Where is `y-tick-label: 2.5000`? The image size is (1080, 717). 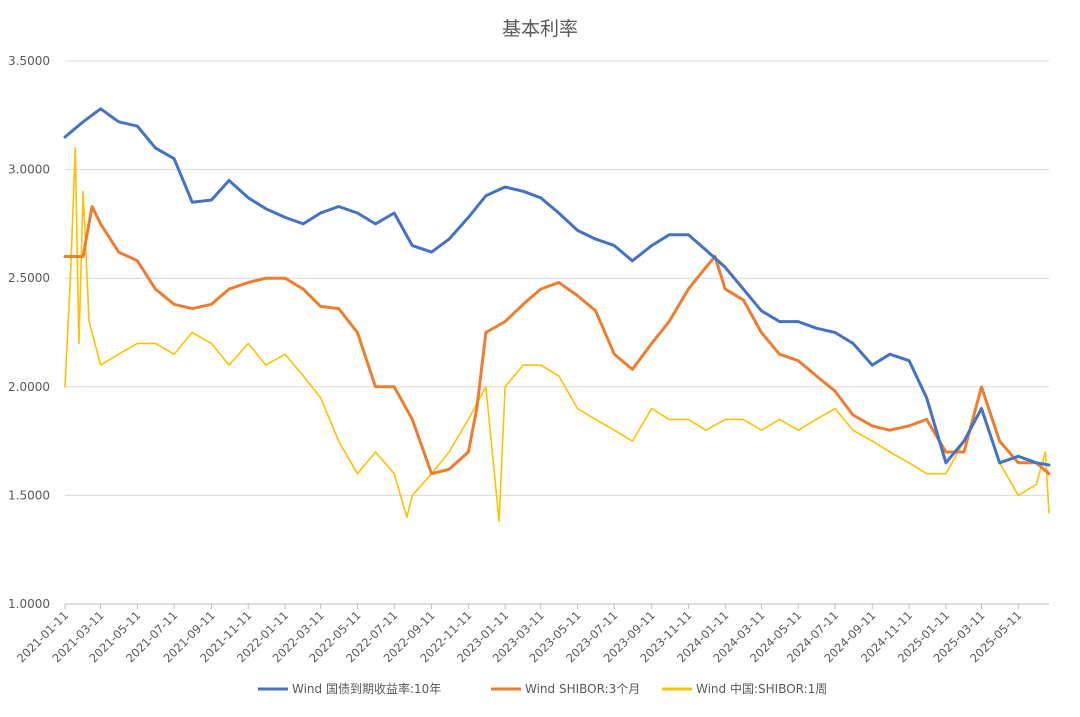
y-tick-label: 2.5000 is located at coordinates (29, 278).